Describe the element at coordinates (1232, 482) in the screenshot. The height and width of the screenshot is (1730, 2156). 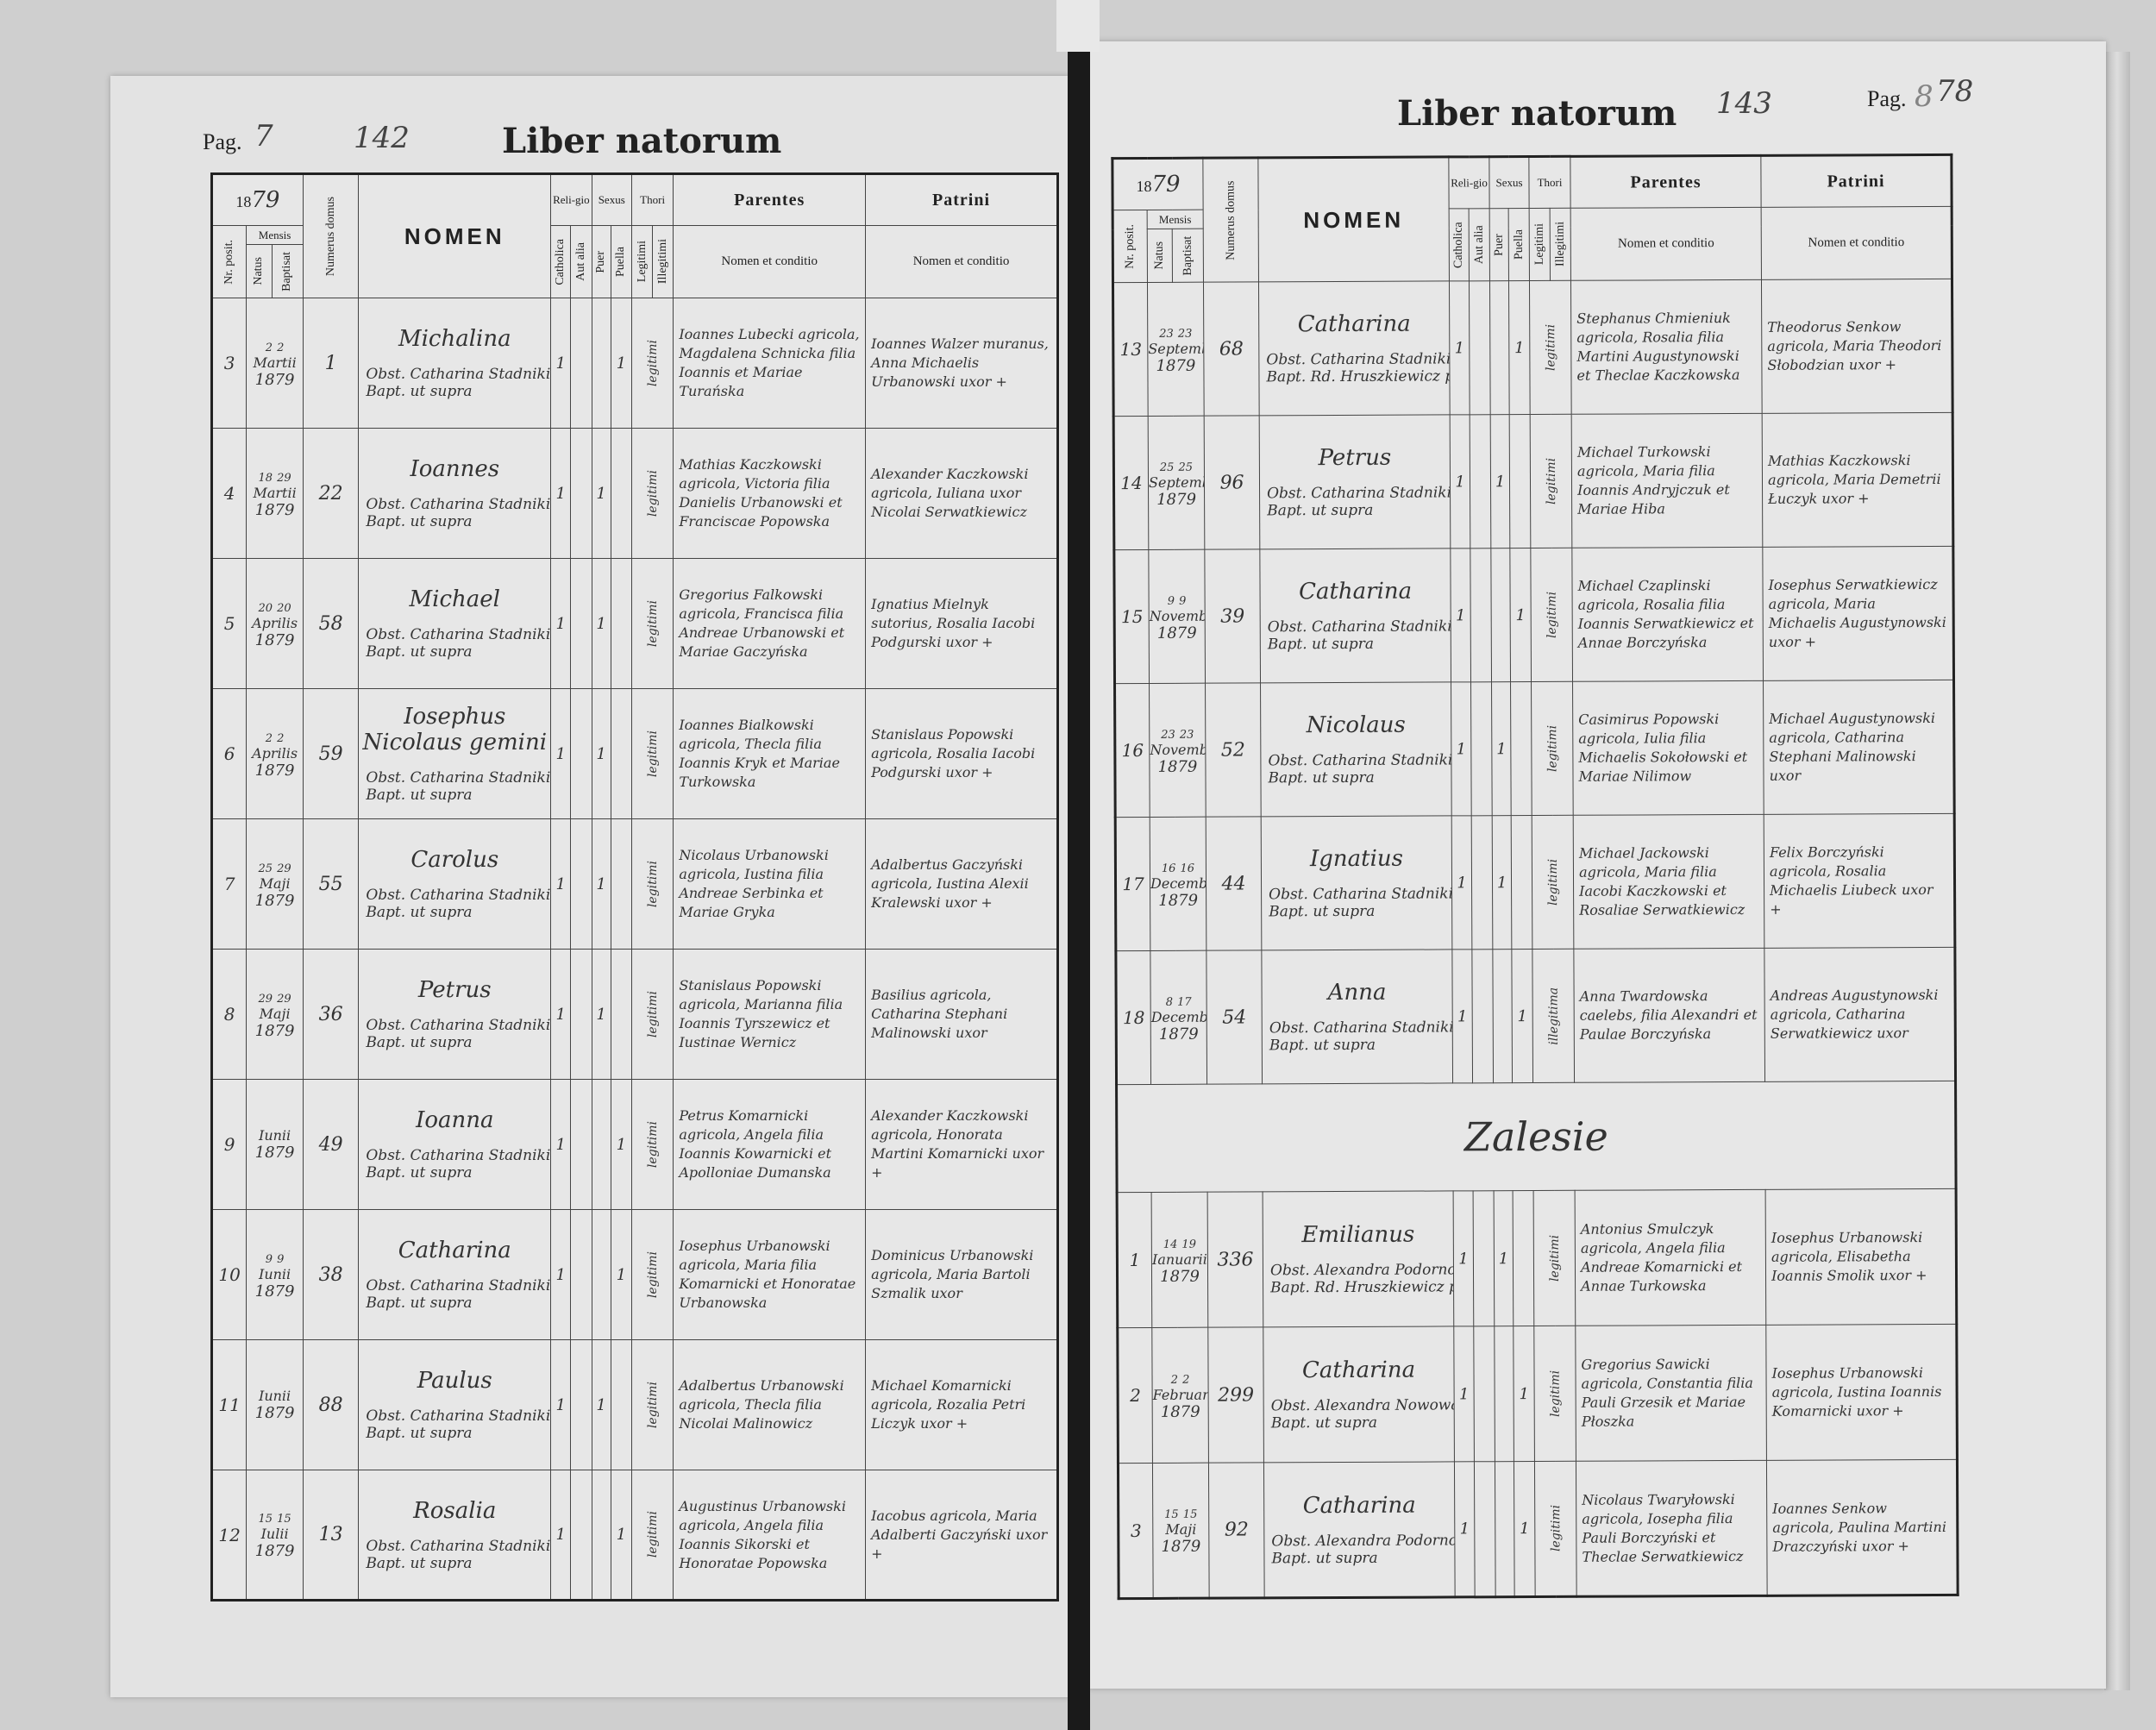
I see `house-number: 96` at that location.